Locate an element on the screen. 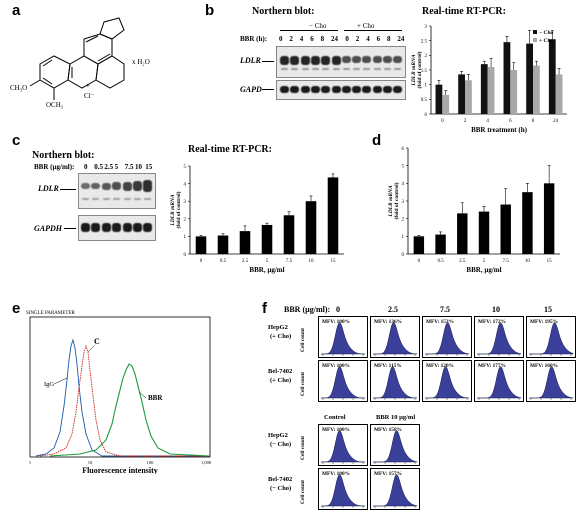 Image resolution: width=578 pixels, height=514 pixels. f-mfv-label: MFV: 157% is located at coordinates (388, 474).